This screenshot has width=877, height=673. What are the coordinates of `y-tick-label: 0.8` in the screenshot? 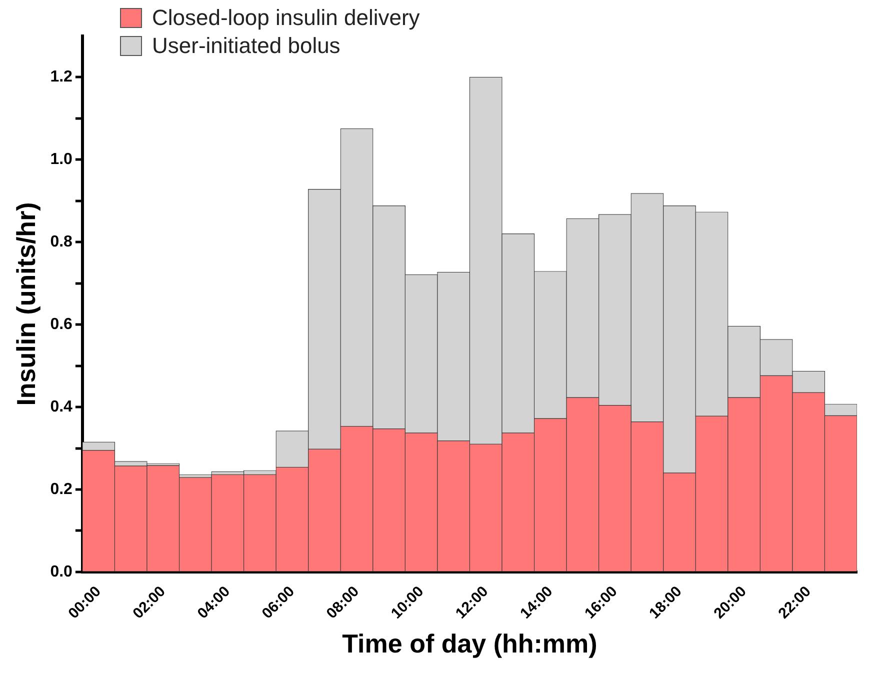 It's located at (61, 242).